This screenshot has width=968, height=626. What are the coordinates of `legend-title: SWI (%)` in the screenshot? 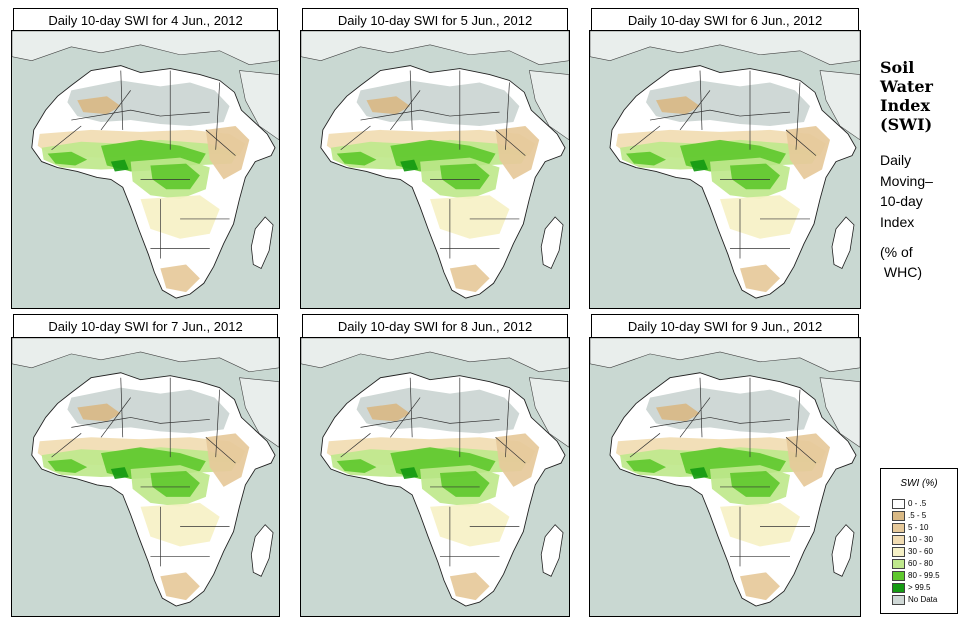 It's located at (919, 483).